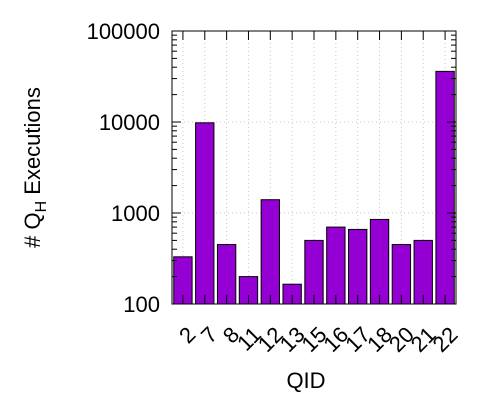  What do you see at coordinates (445, 339) in the screenshot?
I see `x-tick-label: 22` at bounding box center [445, 339].